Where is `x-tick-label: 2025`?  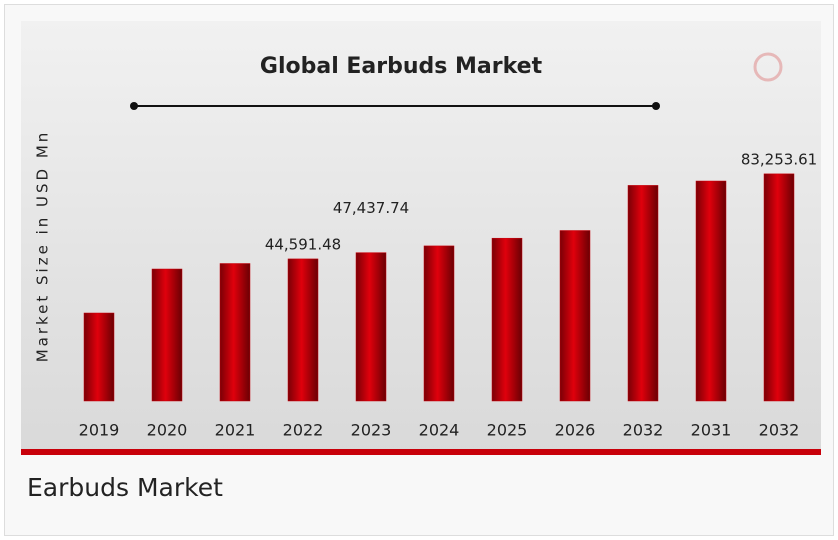
x-tick-label: 2025 is located at coordinates (507, 430).